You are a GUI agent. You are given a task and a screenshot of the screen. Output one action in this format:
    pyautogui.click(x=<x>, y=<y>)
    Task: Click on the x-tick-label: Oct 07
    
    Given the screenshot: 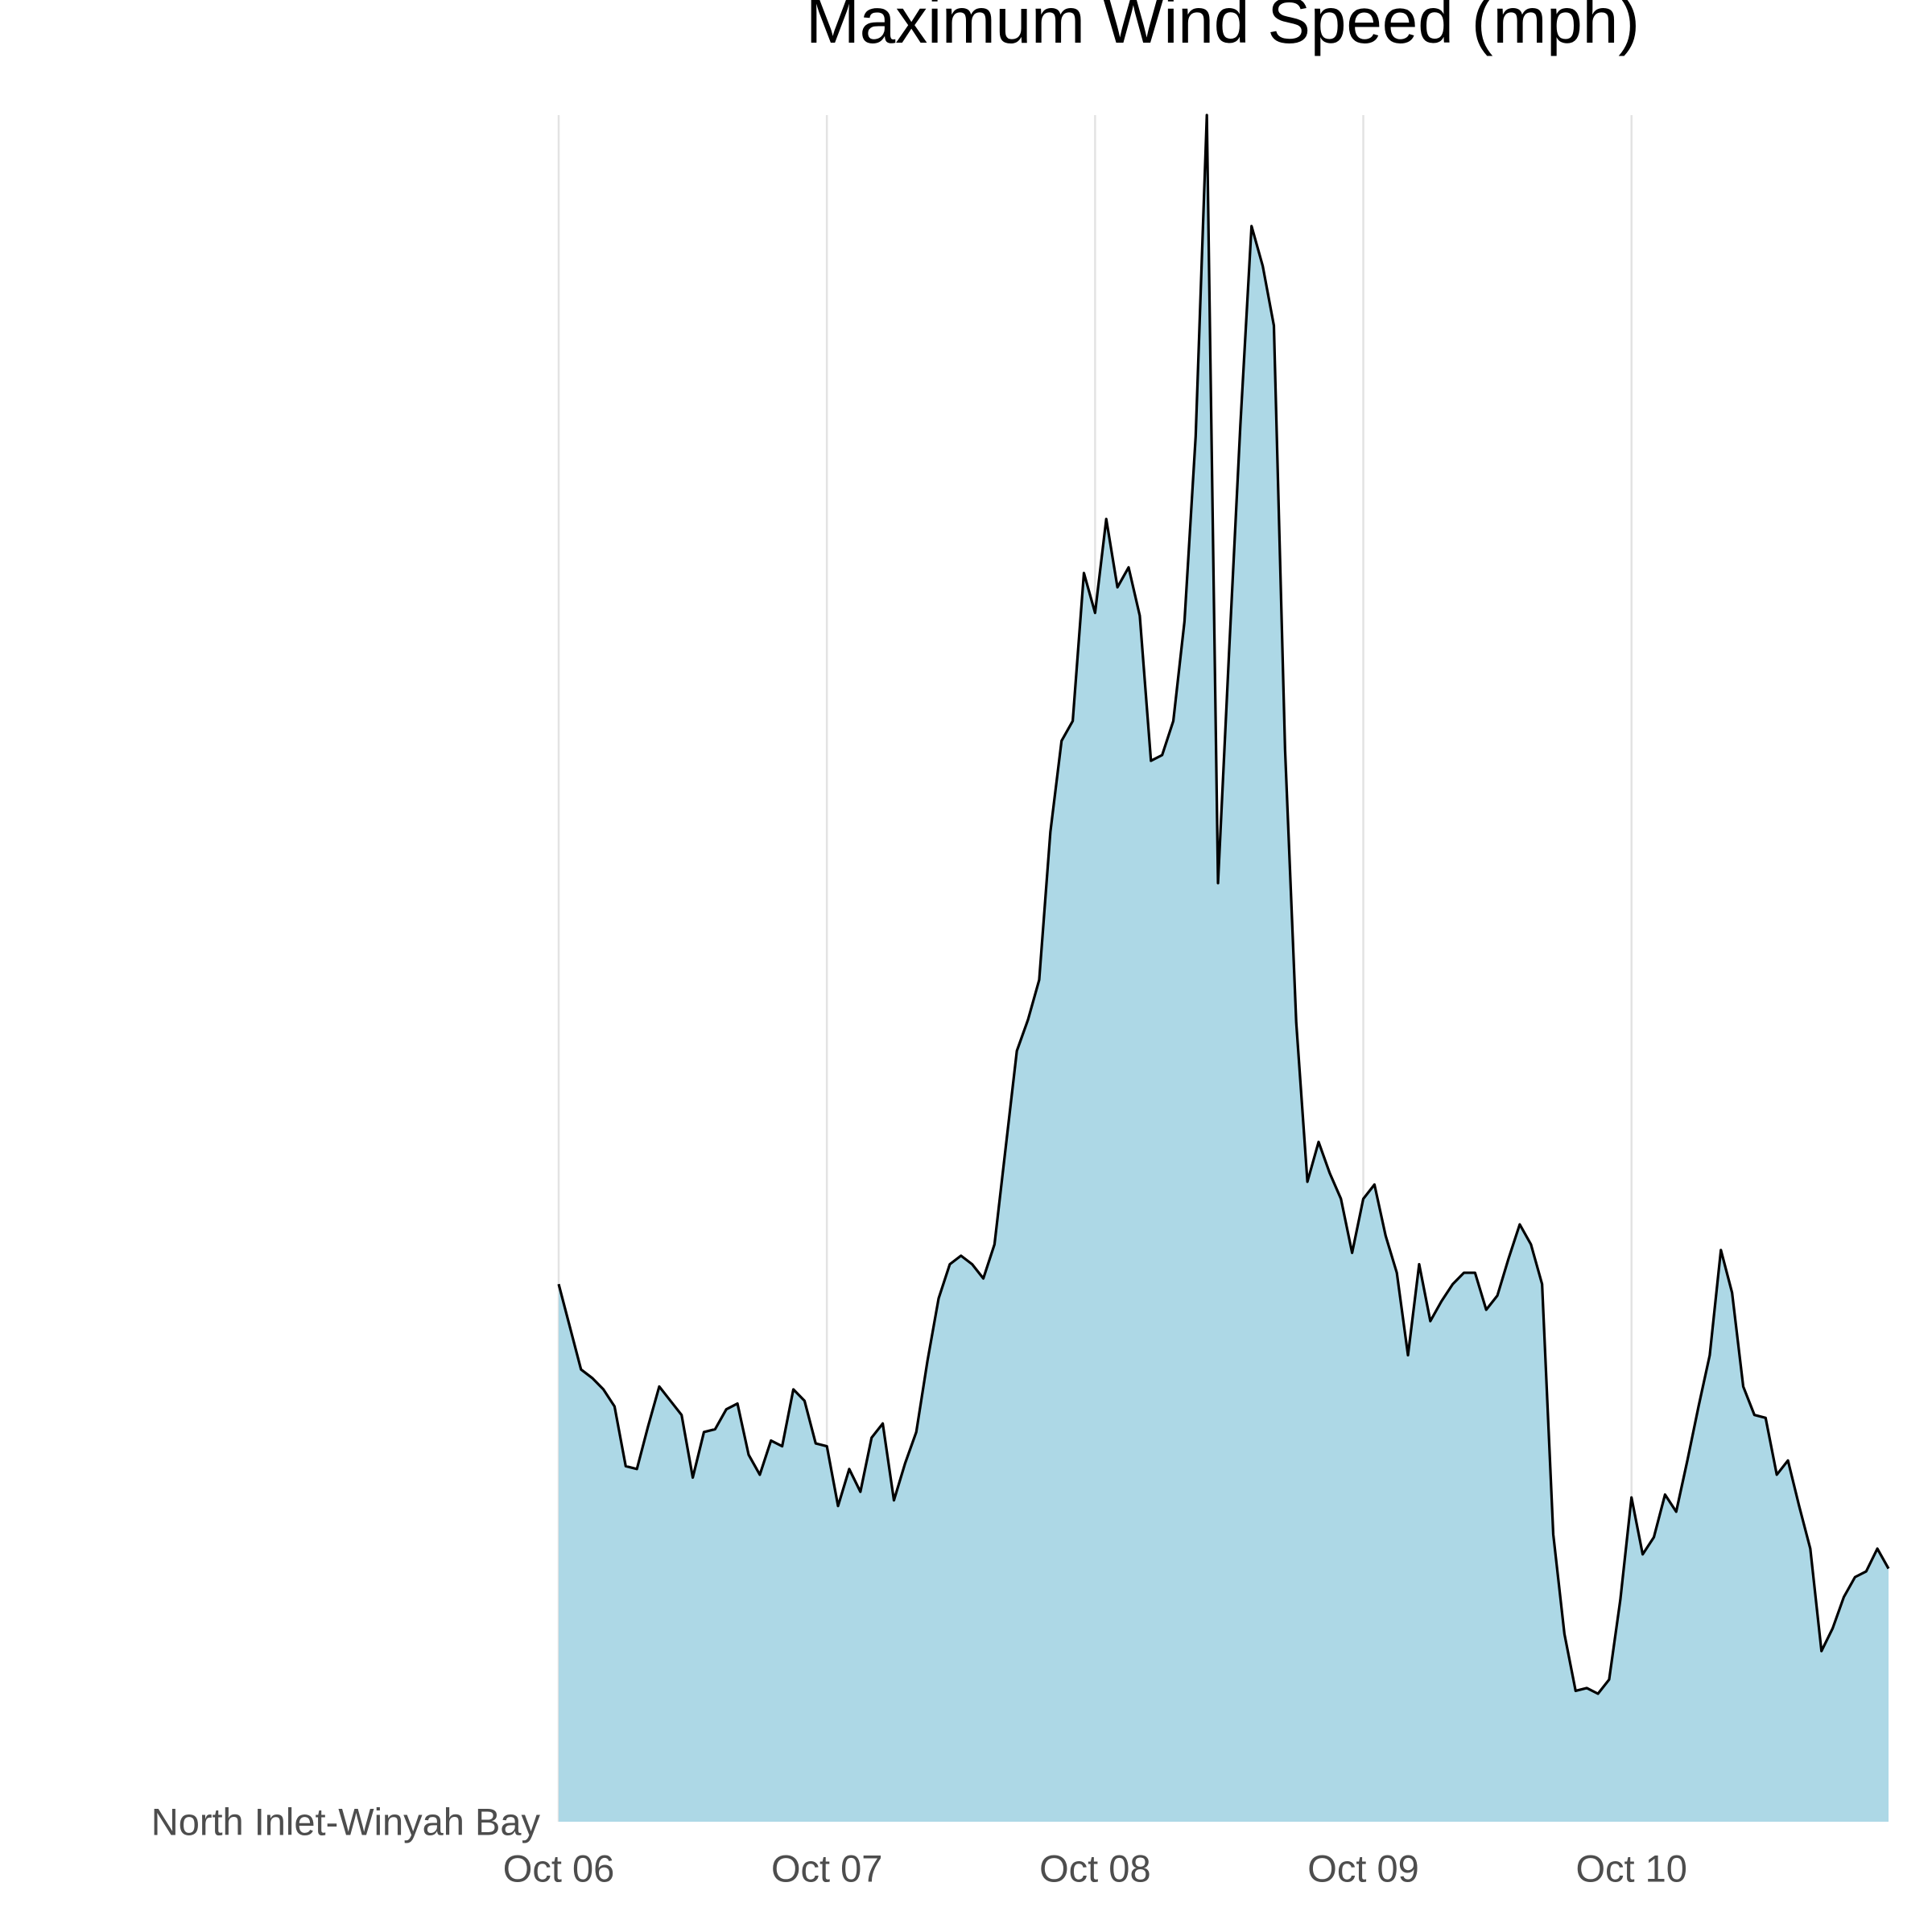 What is the action you would take?
    pyautogui.click(x=826, y=1868)
    